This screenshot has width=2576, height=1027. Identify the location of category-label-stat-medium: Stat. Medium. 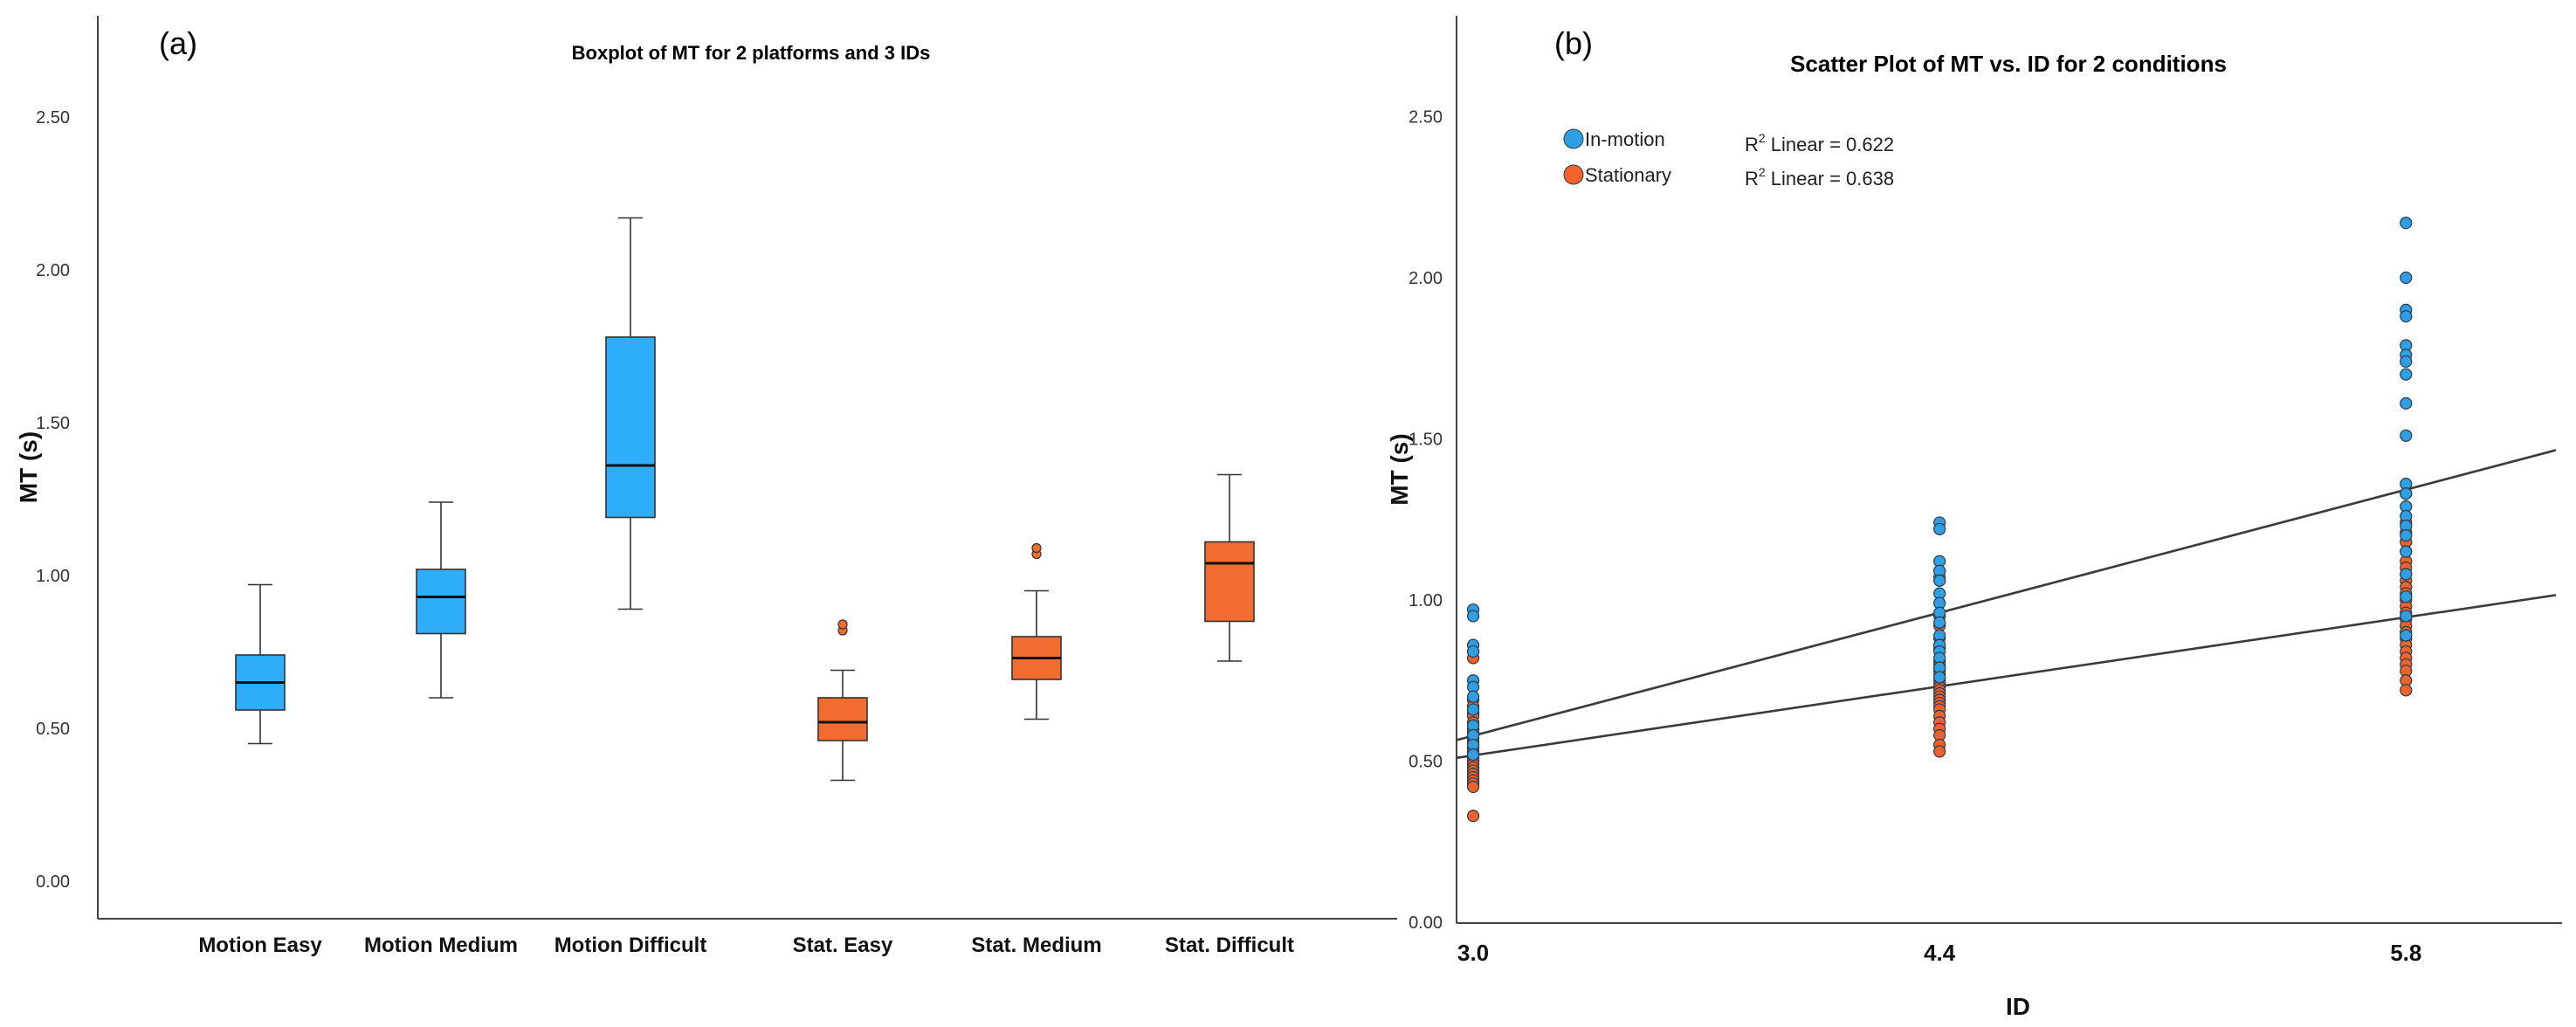
(1036, 946).